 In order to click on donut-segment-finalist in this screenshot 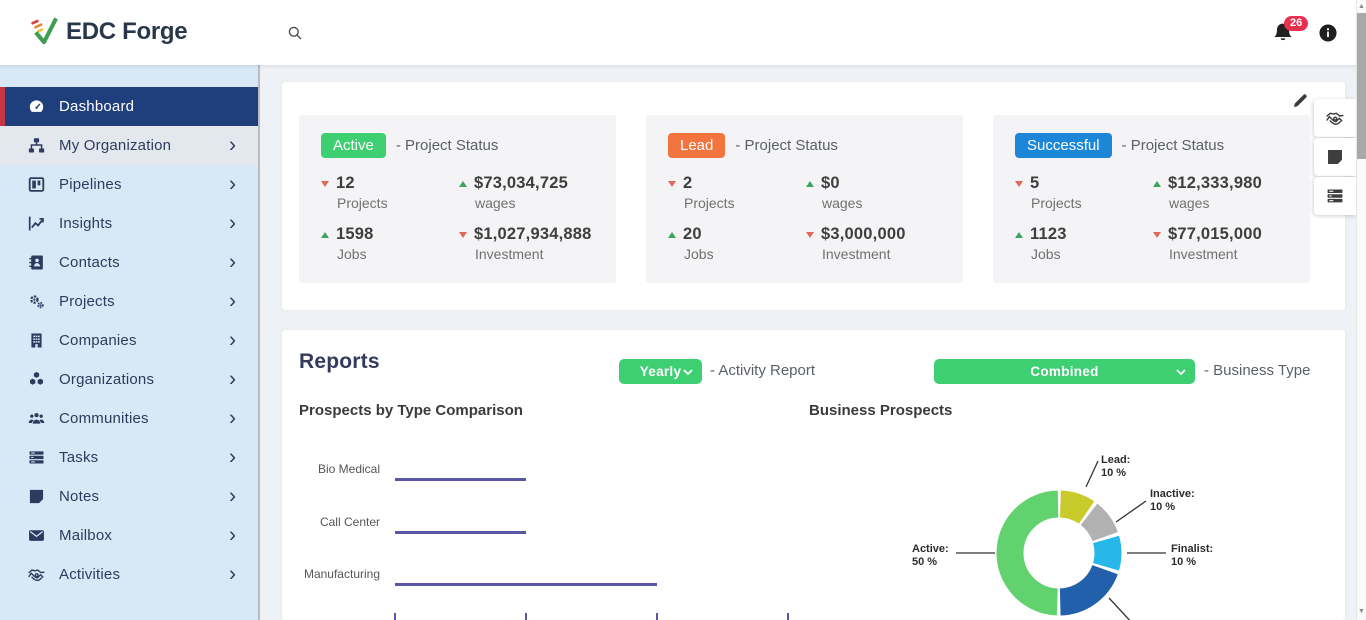, I will do `click(1059, 553)`.